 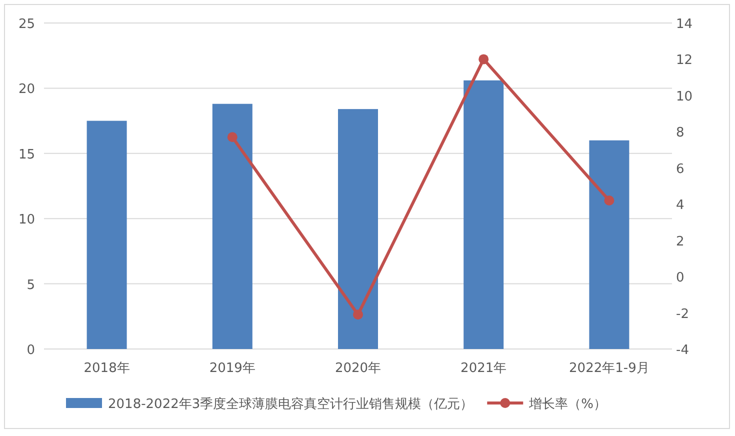 I want to click on y2-tick-label: 10, so click(x=684, y=96).